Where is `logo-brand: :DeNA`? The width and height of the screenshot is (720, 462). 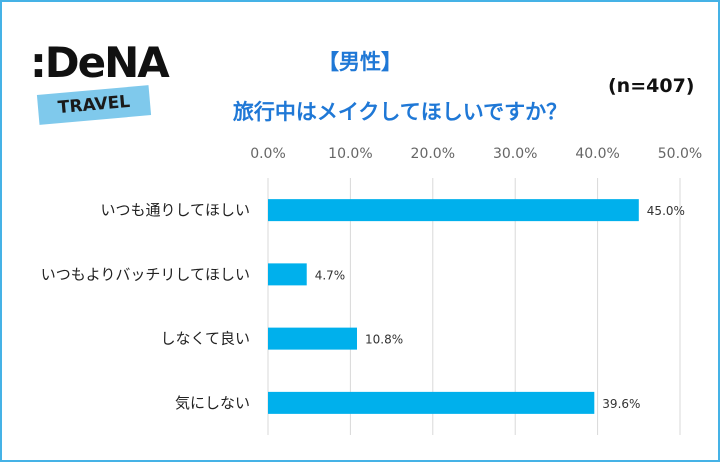
logo-brand: :DeNA is located at coordinates (100, 62).